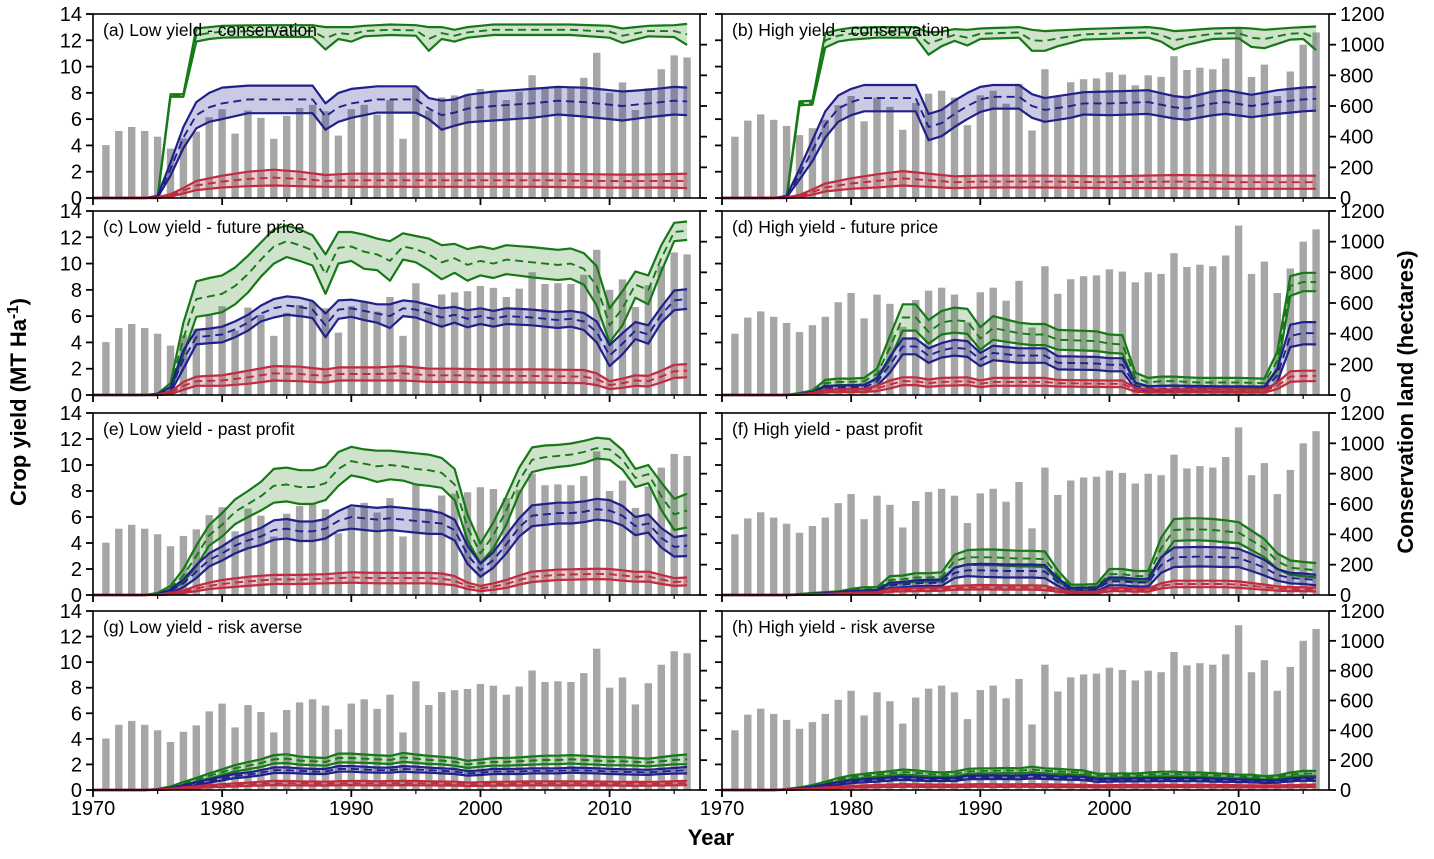 The image size is (1434, 859). What do you see at coordinates (1019, 385) in the screenshot?
I see `panel-d-red-series-mean-line` at bounding box center [1019, 385].